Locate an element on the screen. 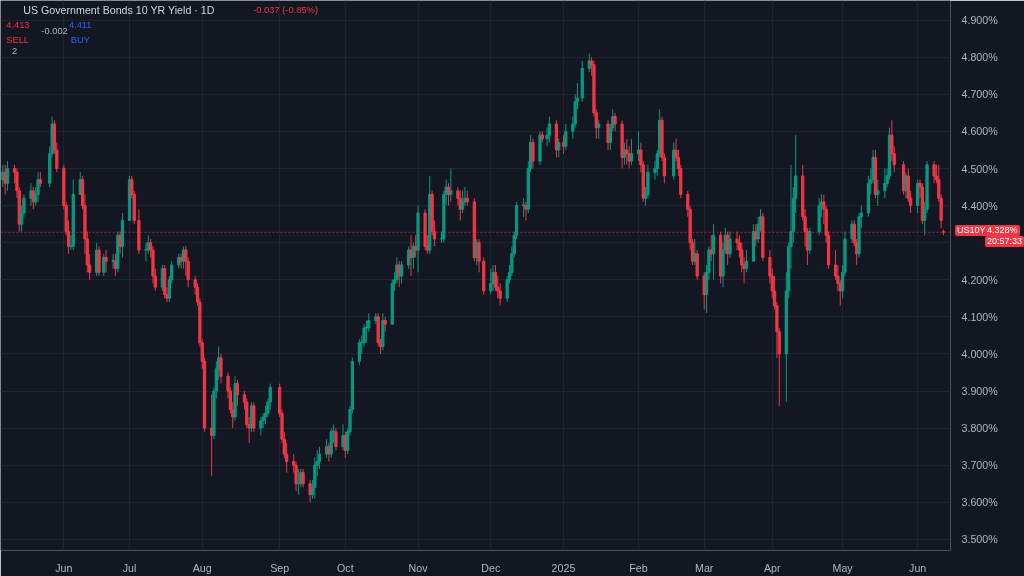  text: 4.328% is located at coordinates (1002, 230).